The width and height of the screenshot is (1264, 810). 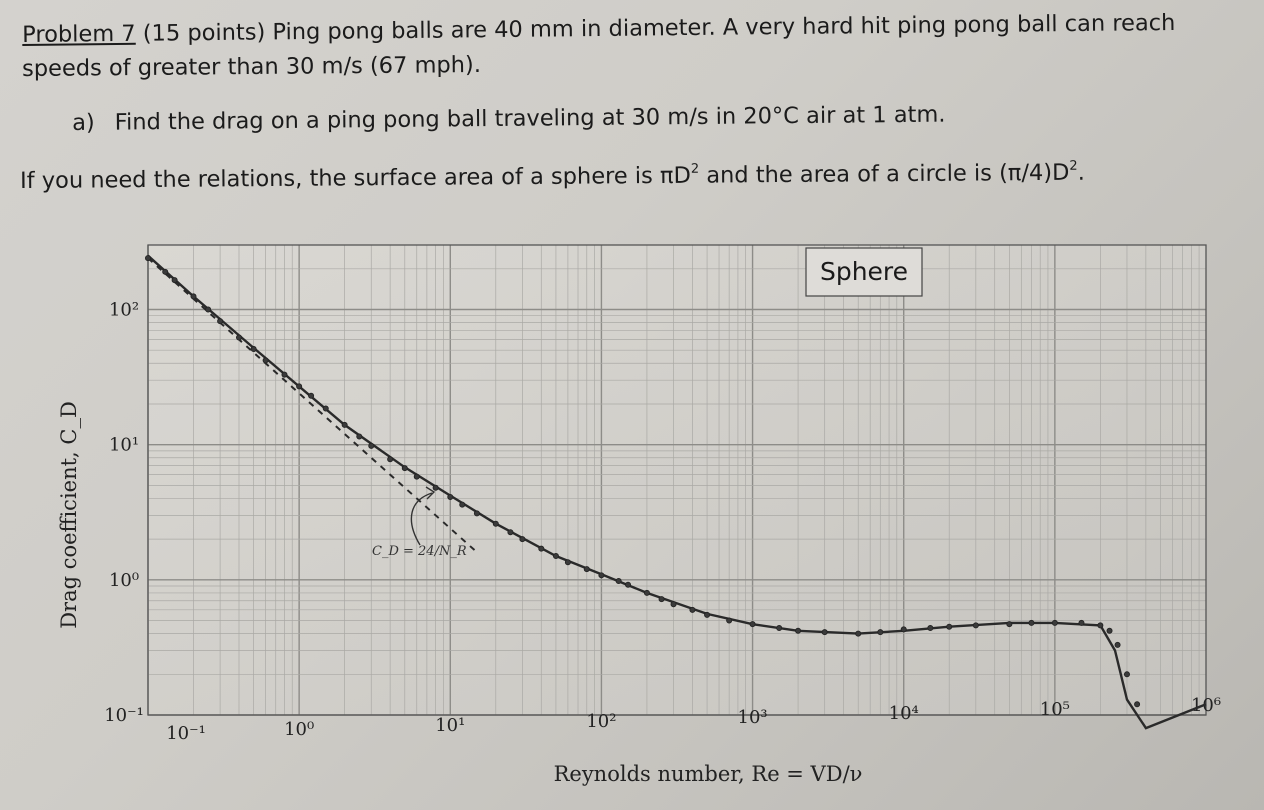 I want to click on relations-end: ., so click(x=1081, y=172).